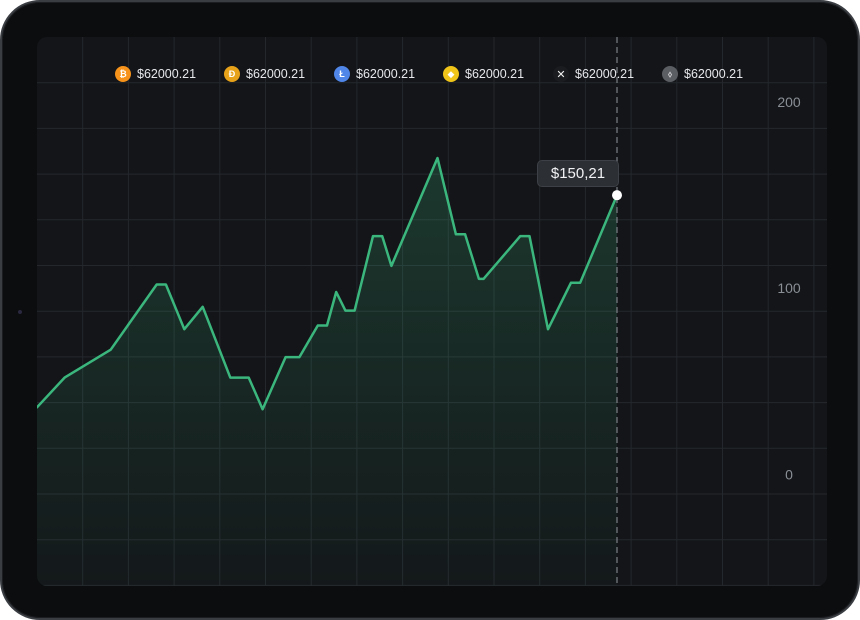  Describe the element at coordinates (123, 74) in the screenshot. I see `bitcoin-icon: ₿` at that location.